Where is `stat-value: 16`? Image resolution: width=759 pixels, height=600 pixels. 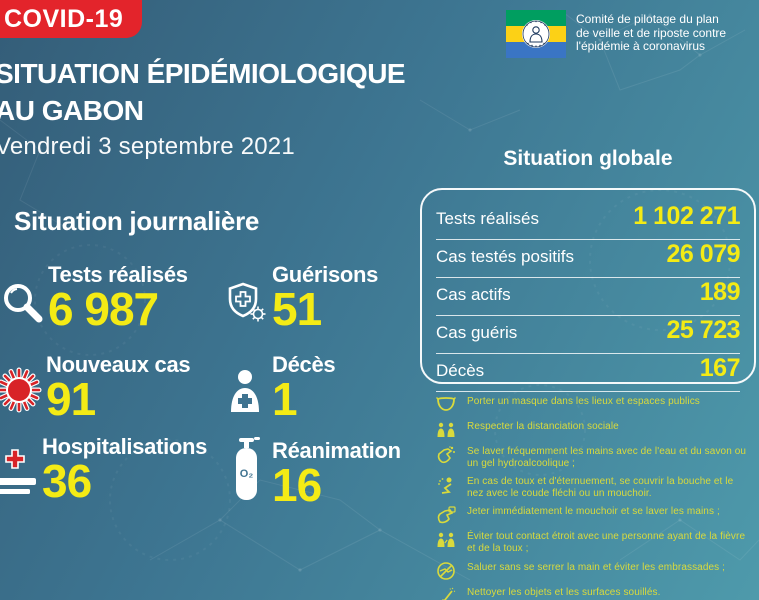 stat-value: 16 is located at coordinates (297, 485).